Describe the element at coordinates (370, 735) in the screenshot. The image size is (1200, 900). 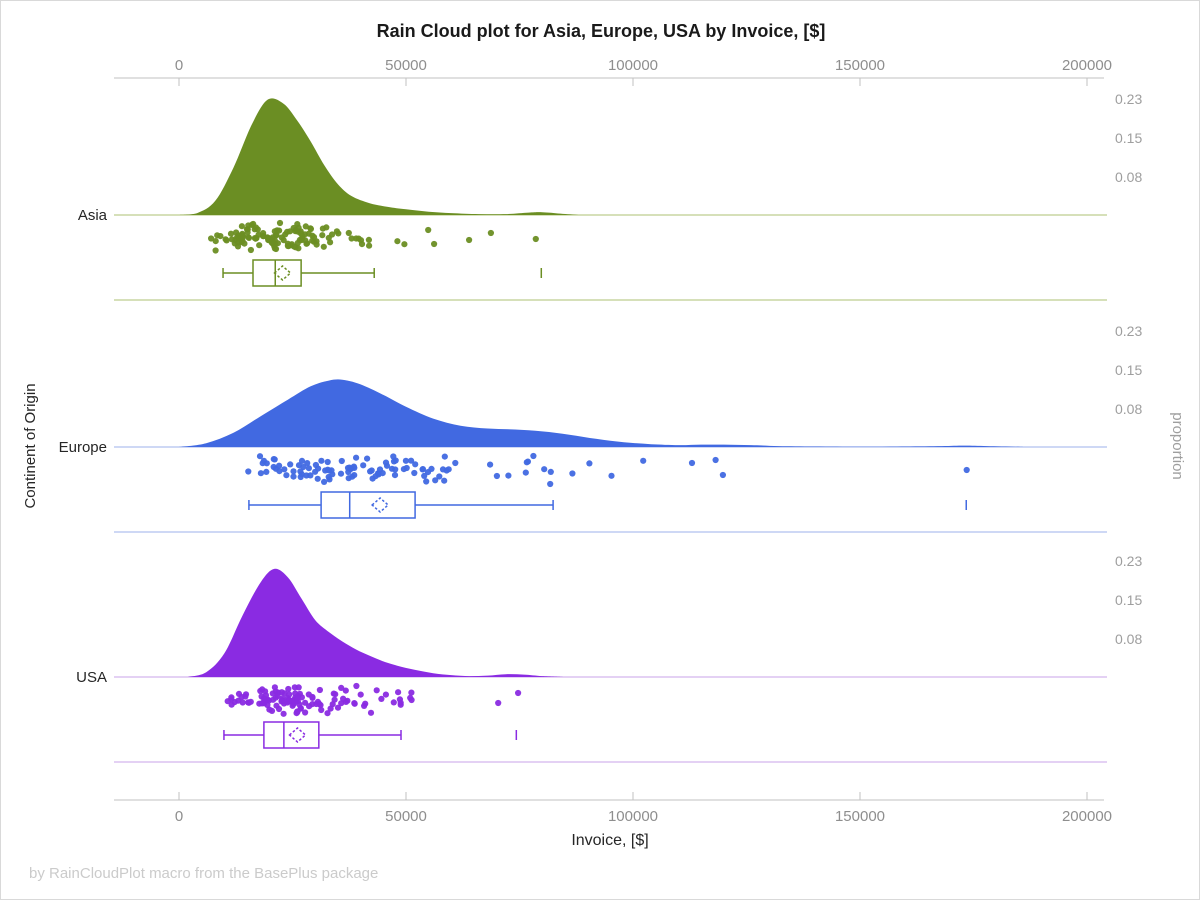
I see `box-plot-usa` at that location.